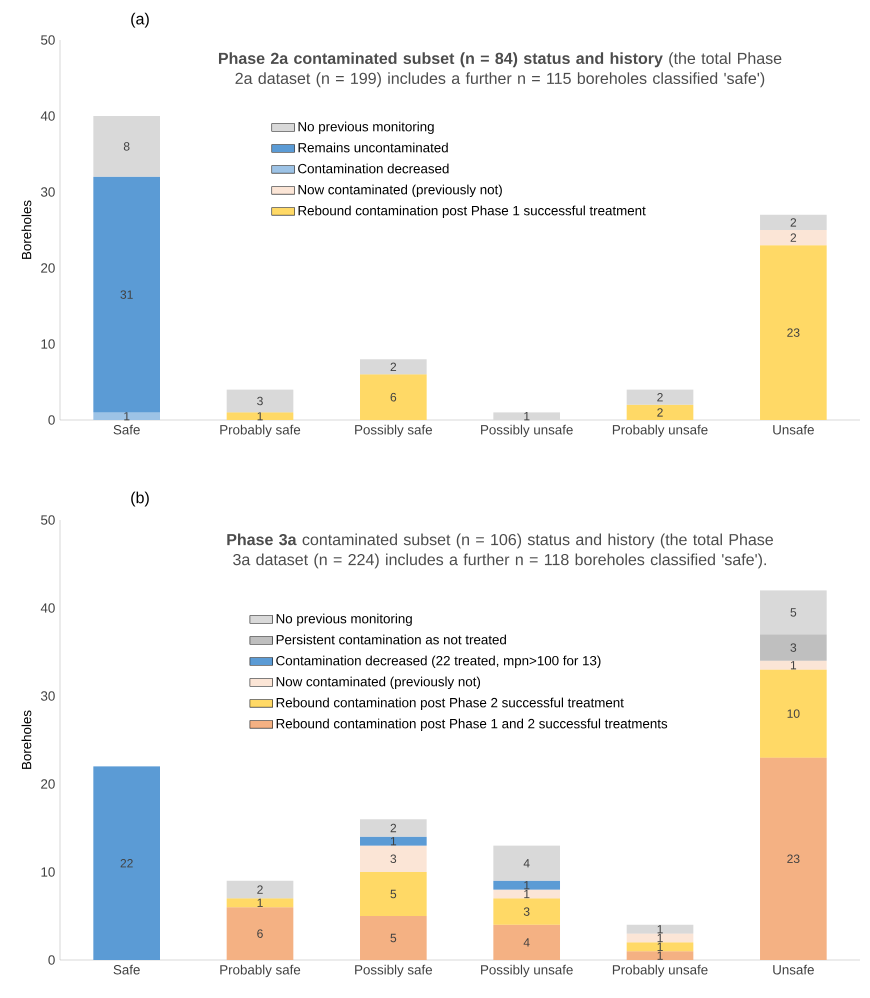  I want to click on data-label: 31, so click(126, 294).